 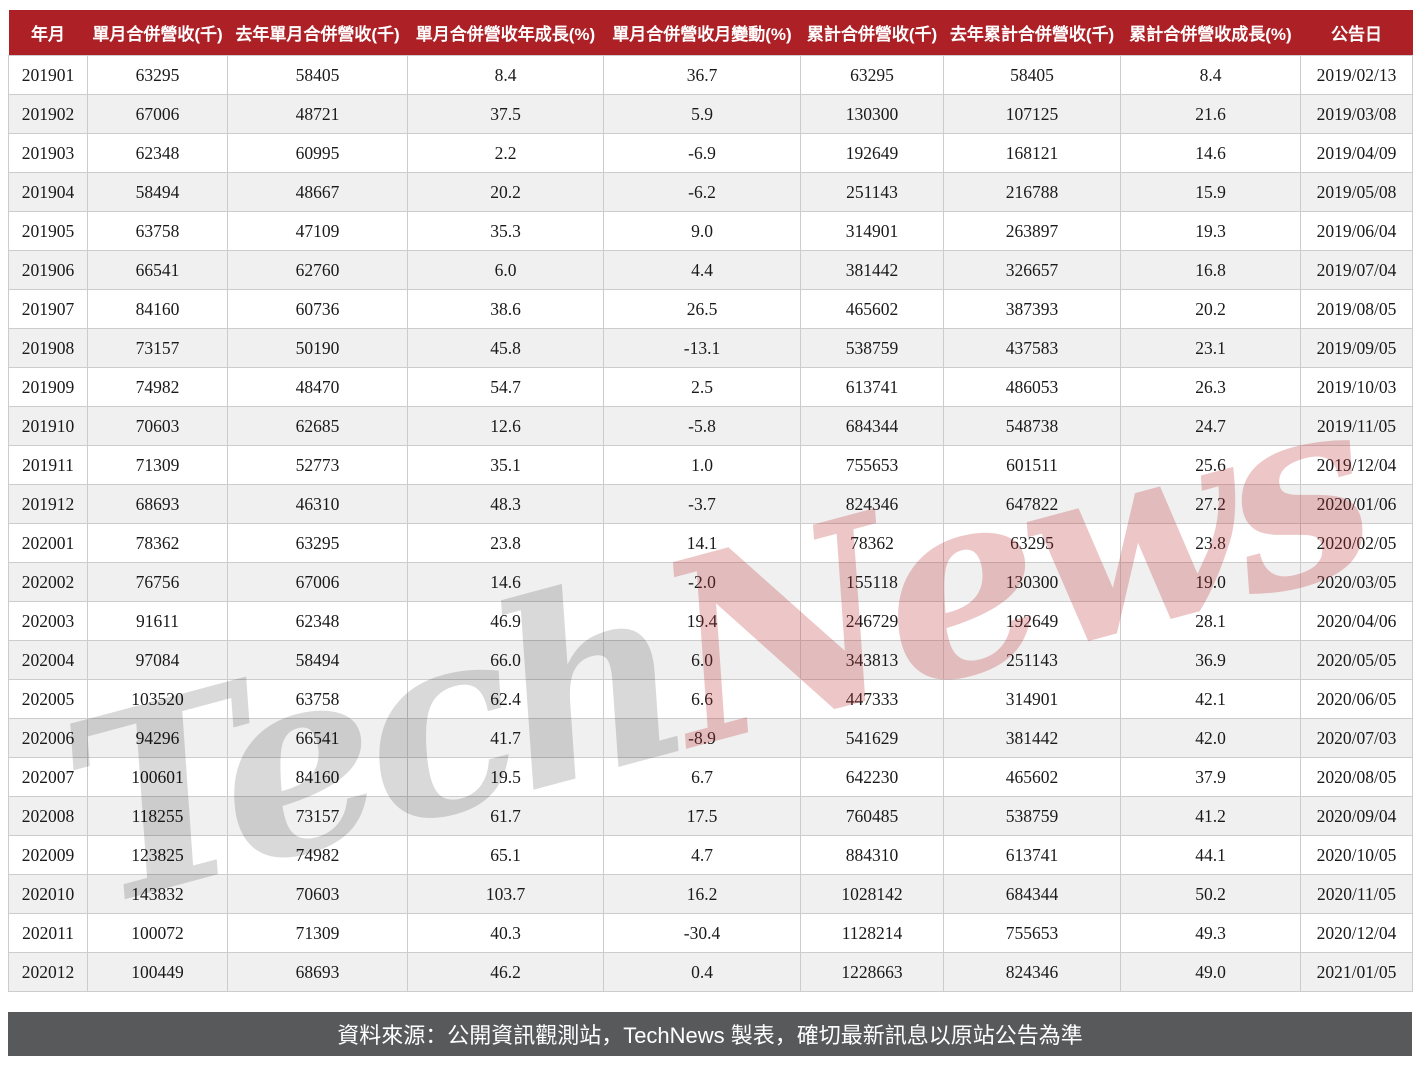 What do you see at coordinates (1210, 933) in the screenshot?
I see `table-cell: 49.3` at bounding box center [1210, 933].